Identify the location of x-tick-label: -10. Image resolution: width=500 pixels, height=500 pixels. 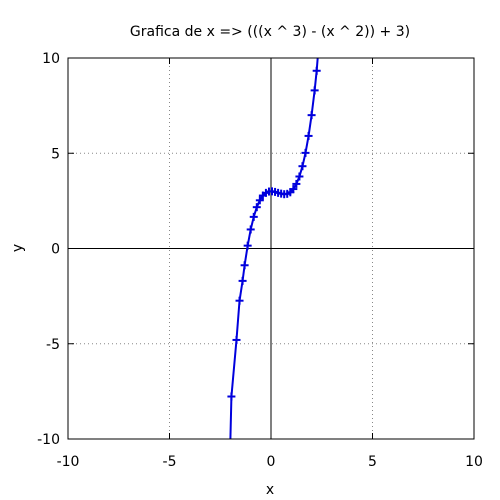
(68, 462).